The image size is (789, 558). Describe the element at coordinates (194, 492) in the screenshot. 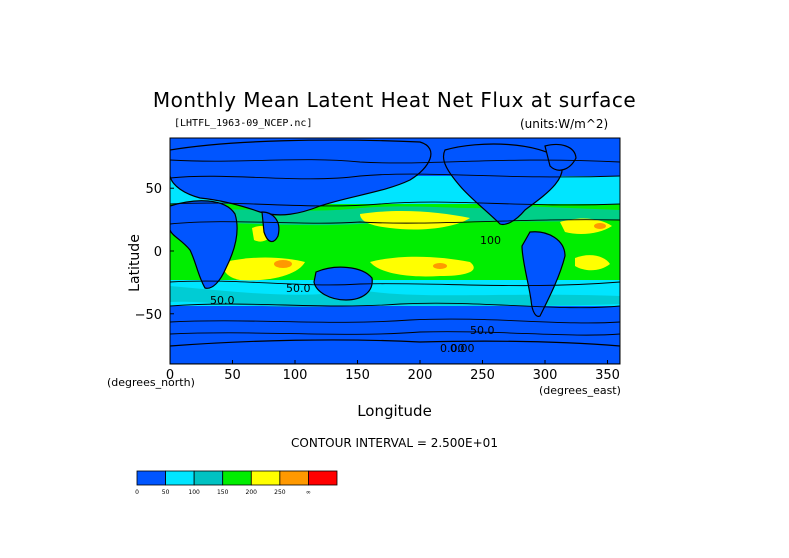

I see `colorbar-tick-label: 100` at that location.